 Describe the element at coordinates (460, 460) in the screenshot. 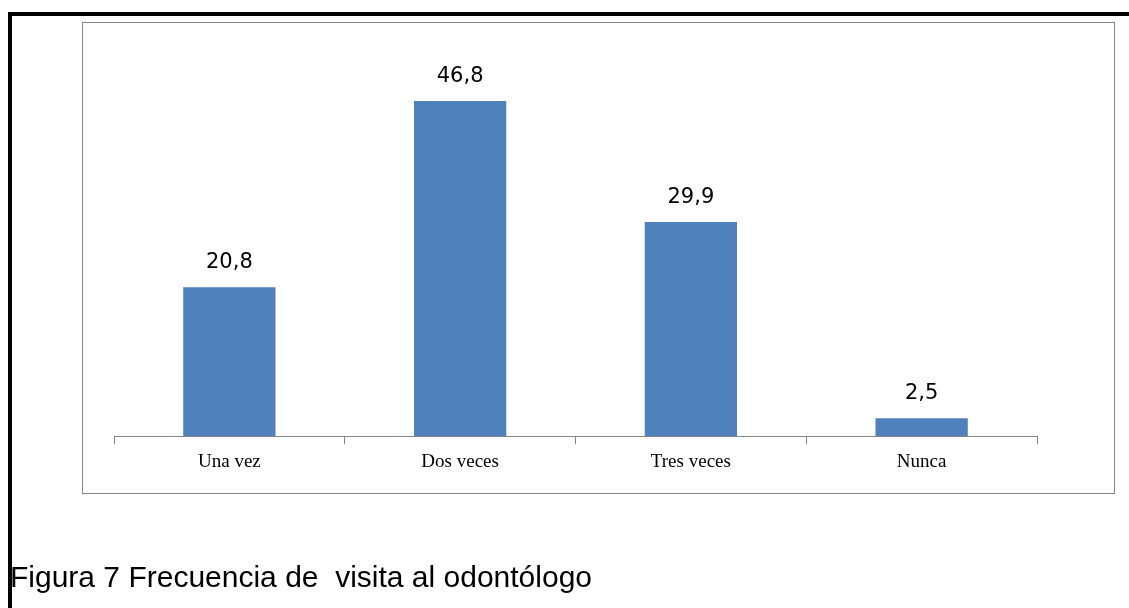

I see `x-tick-label: Dos veces` at that location.